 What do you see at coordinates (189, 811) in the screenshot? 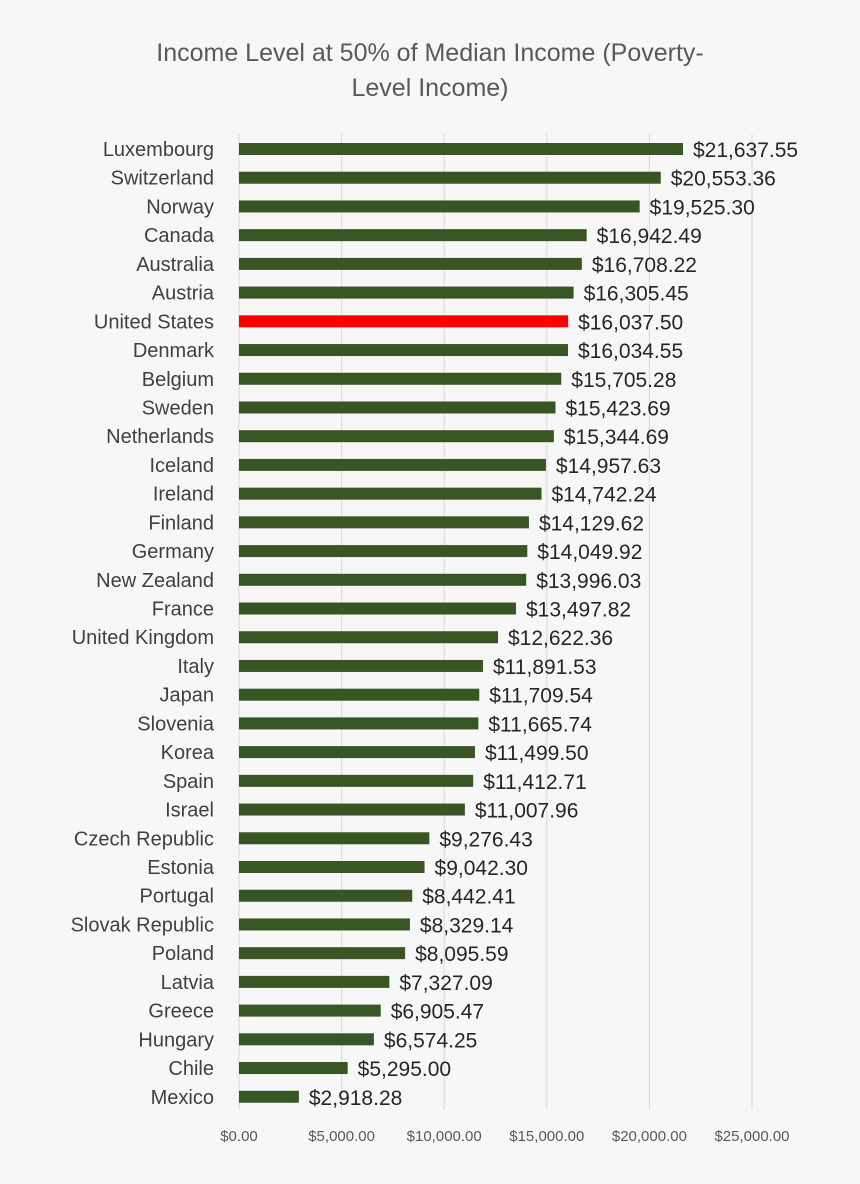
I see `category-label: Israel` at bounding box center [189, 811].